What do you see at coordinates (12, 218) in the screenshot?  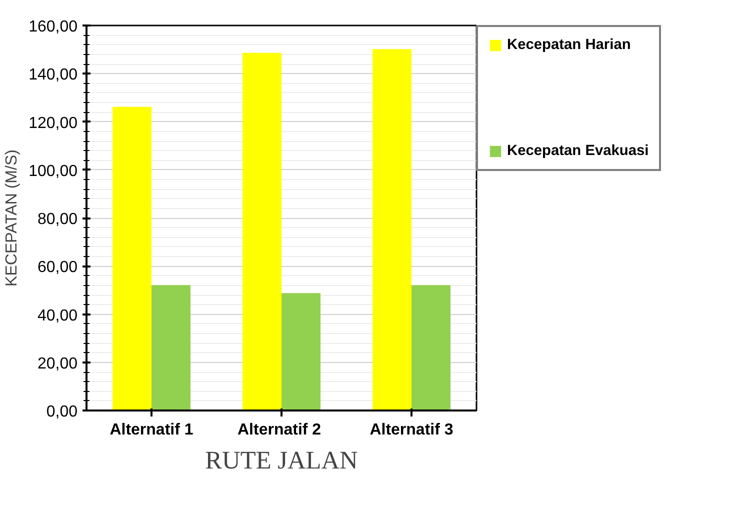 I see `y-axis-title: KECEPATAN (M/S)` at bounding box center [12, 218].